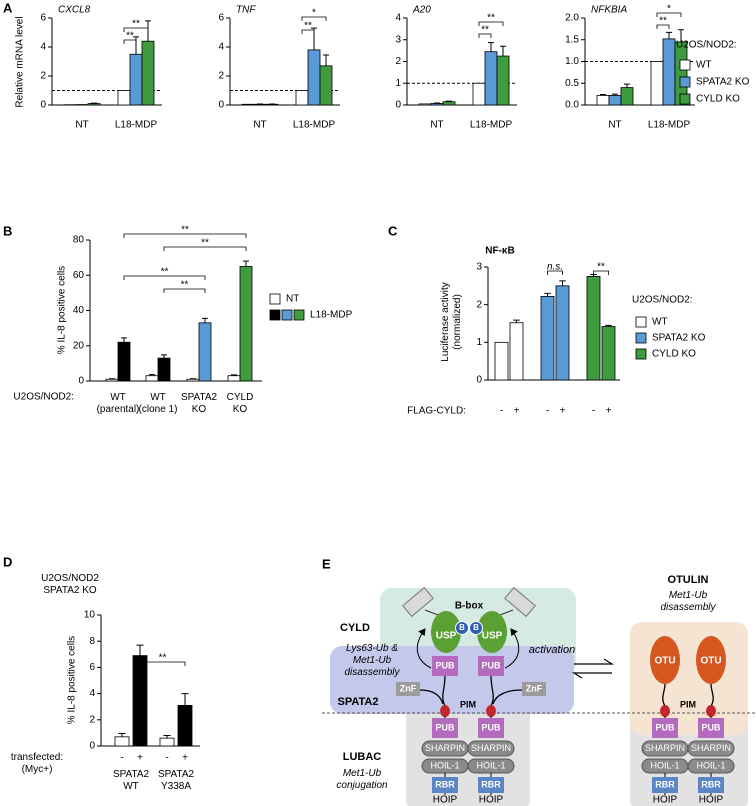 The width and height of the screenshot is (756, 806). Describe the element at coordinates (499, 251) in the screenshot. I see `chart-title: NF-κB` at that location.